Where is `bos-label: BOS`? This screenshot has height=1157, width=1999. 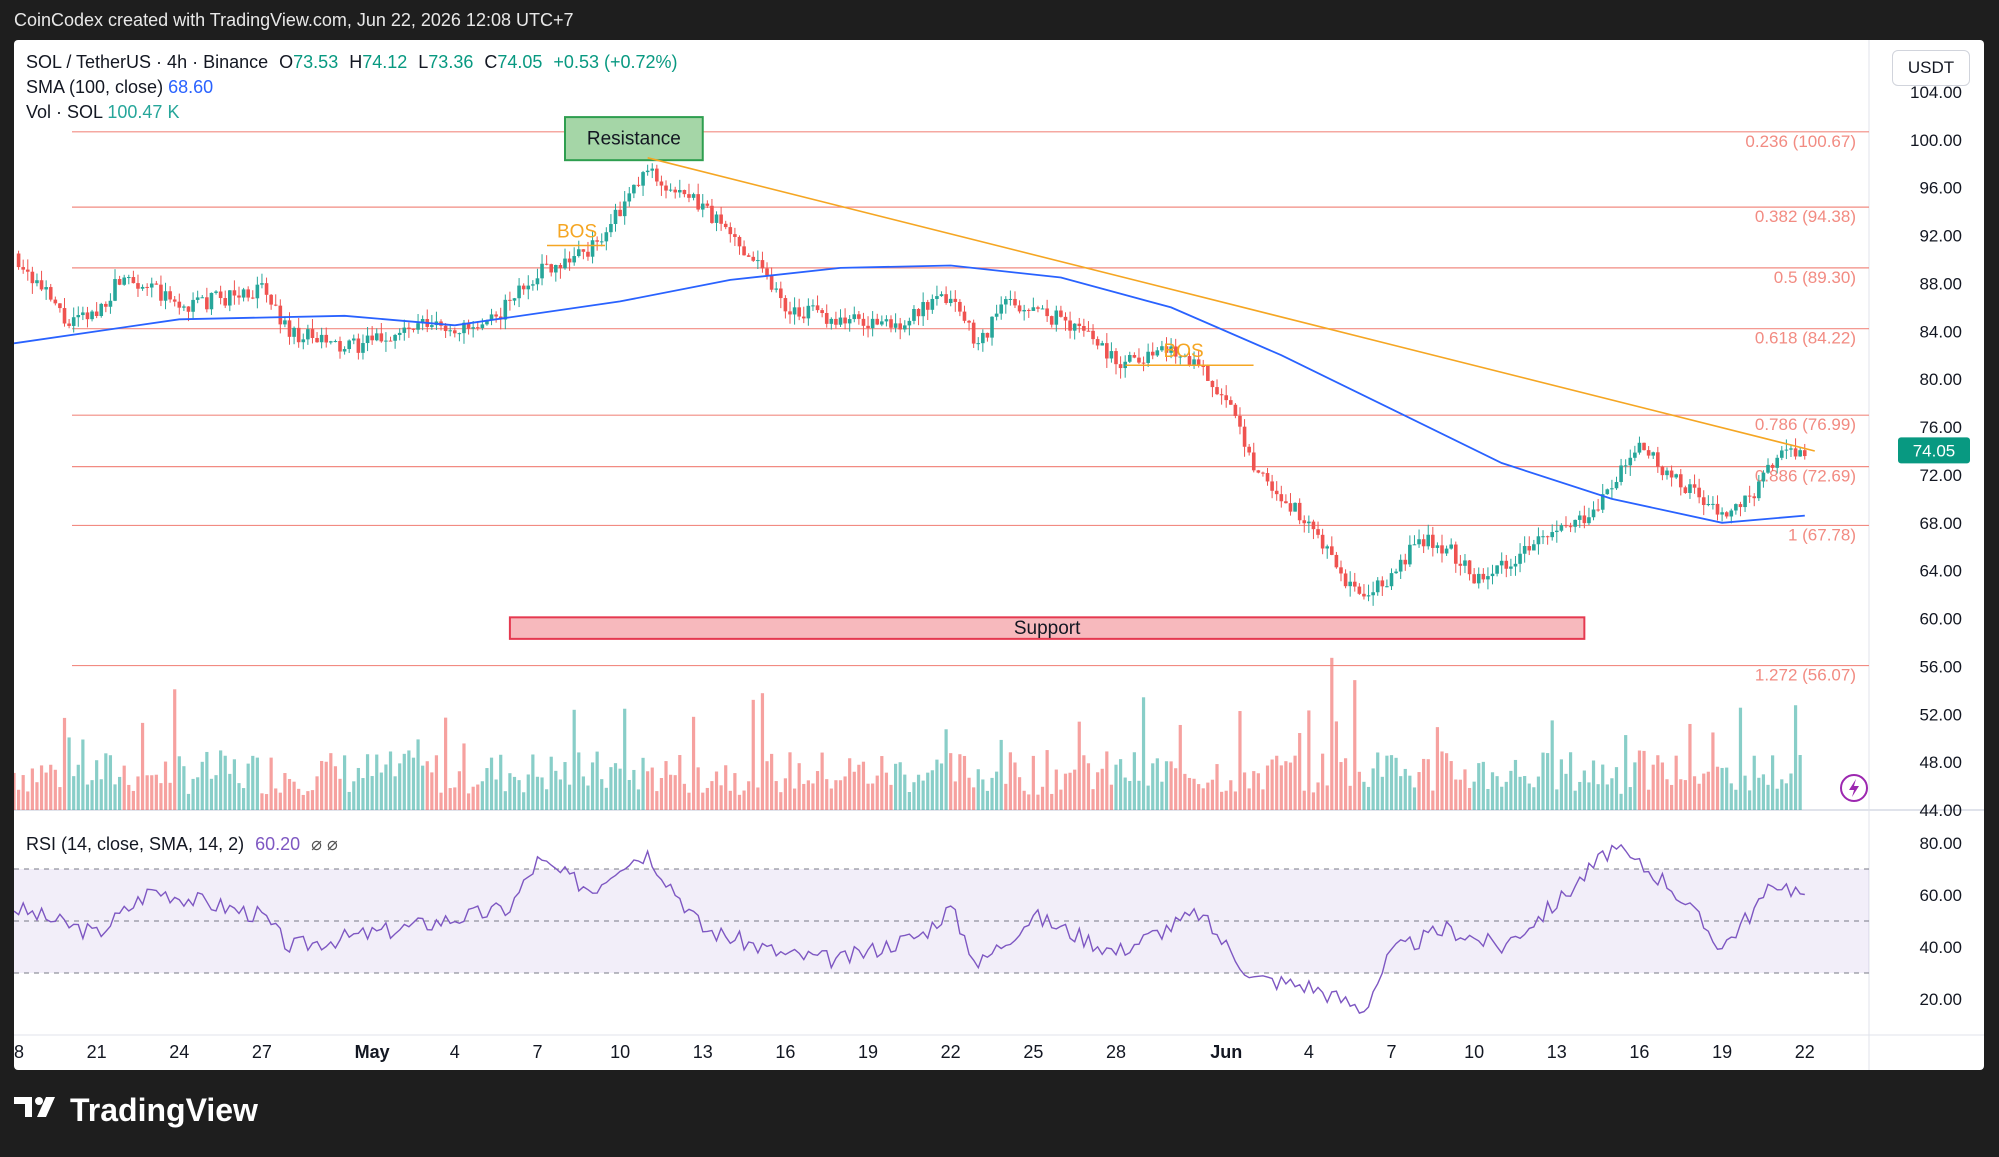
bos-label: BOS is located at coordinates (577, 232).